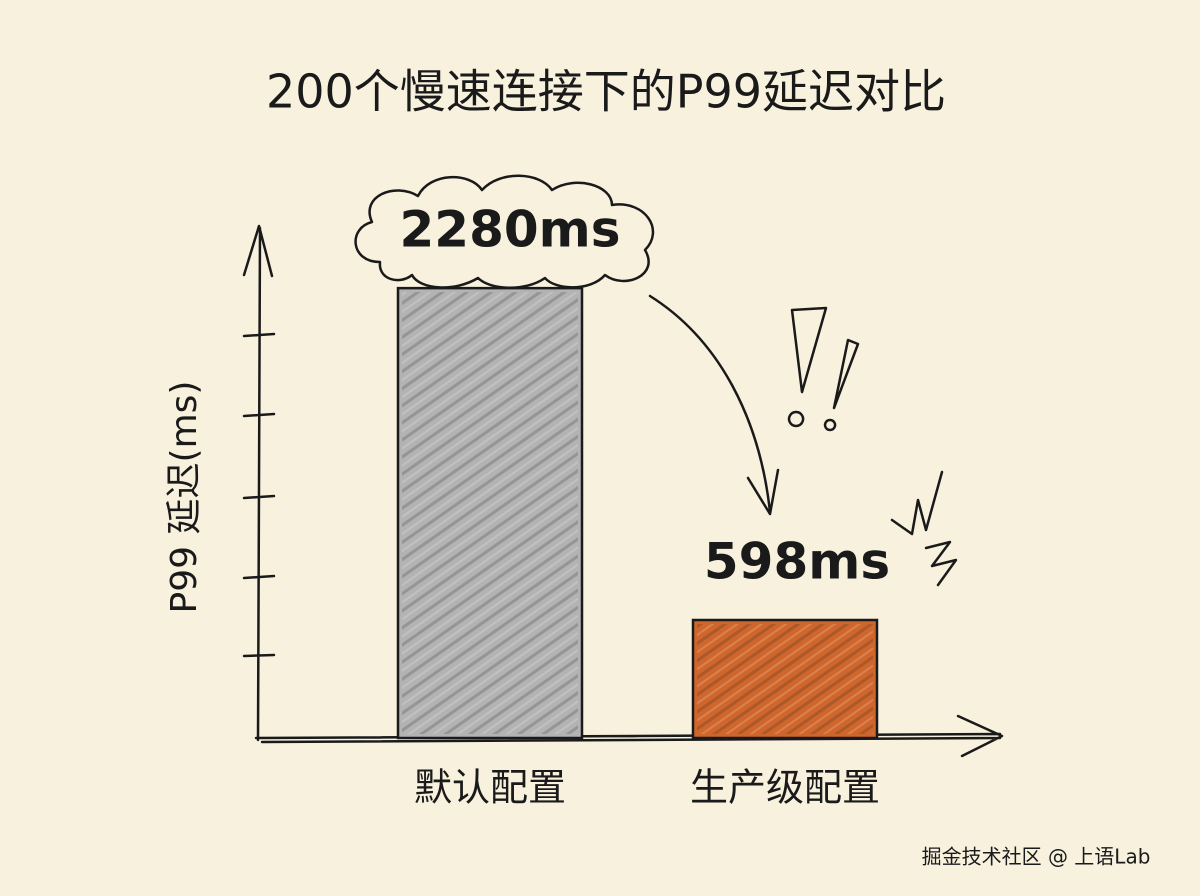 The height and width of the screenshot is (896, 1200). I want to click on value-label: 2280ms, so click(509, 230).